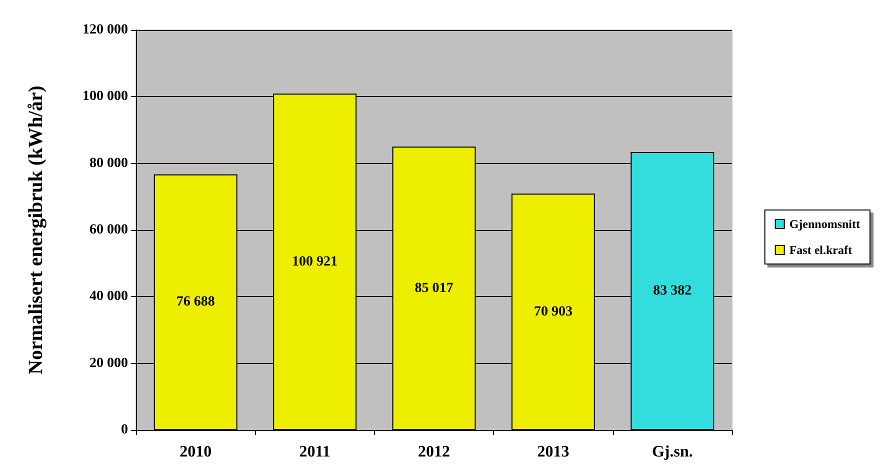 Image resolution: width=882 pixels, height=474 pixels. I want to click on y-axis-title: Normalisert energibruk (kWh/år), so click(36, 230).